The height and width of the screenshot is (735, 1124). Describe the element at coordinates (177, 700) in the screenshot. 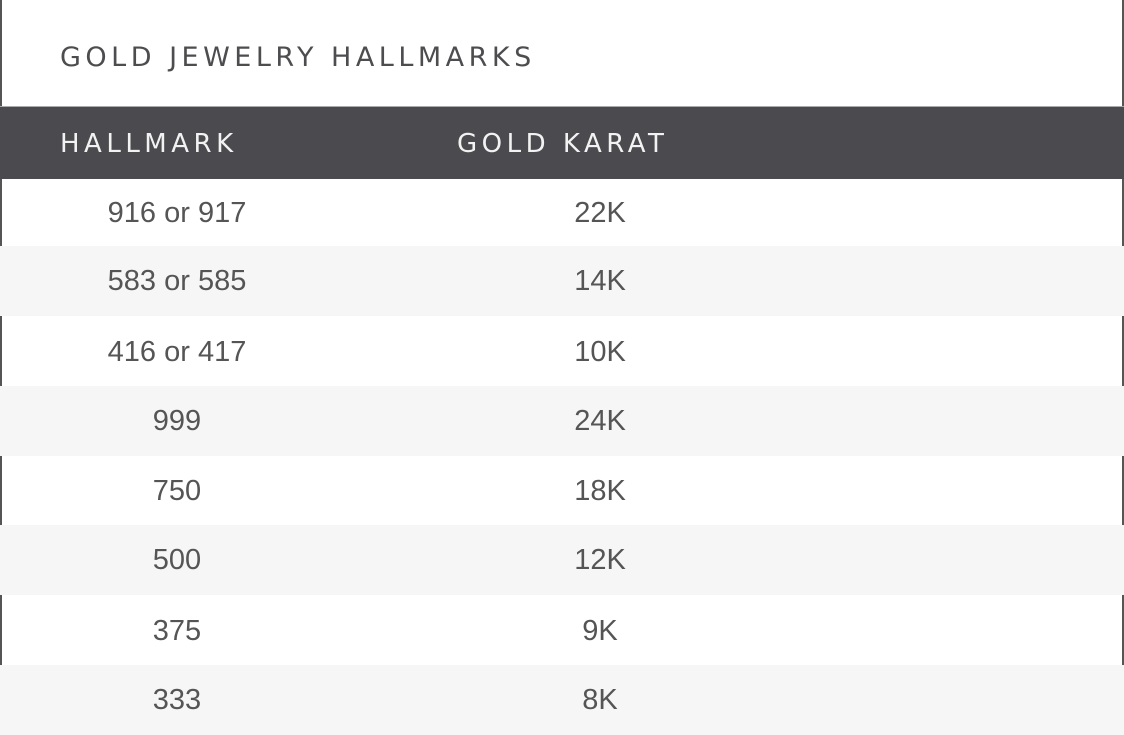

I see `hallmark-cell: 333` at that location.